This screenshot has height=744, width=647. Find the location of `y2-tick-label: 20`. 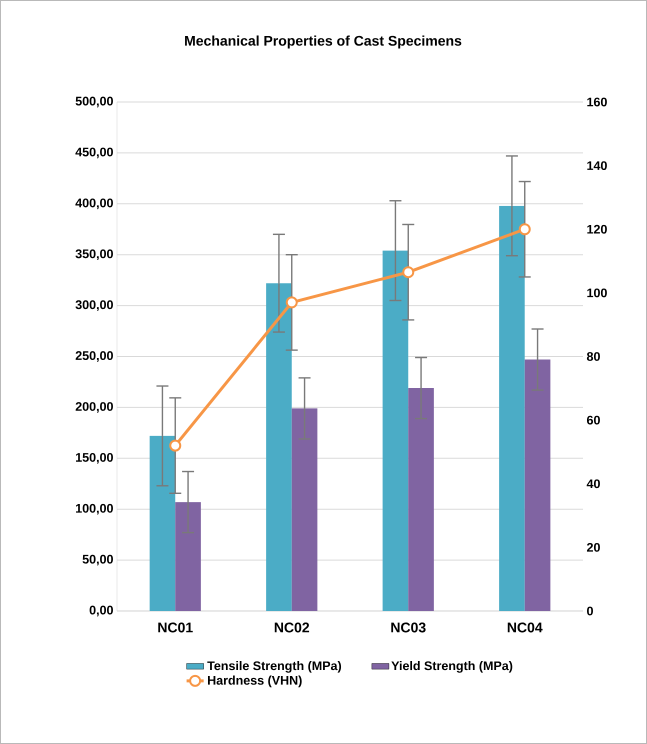

y2-tick-label: 20 is located at coordinates (593, 547).